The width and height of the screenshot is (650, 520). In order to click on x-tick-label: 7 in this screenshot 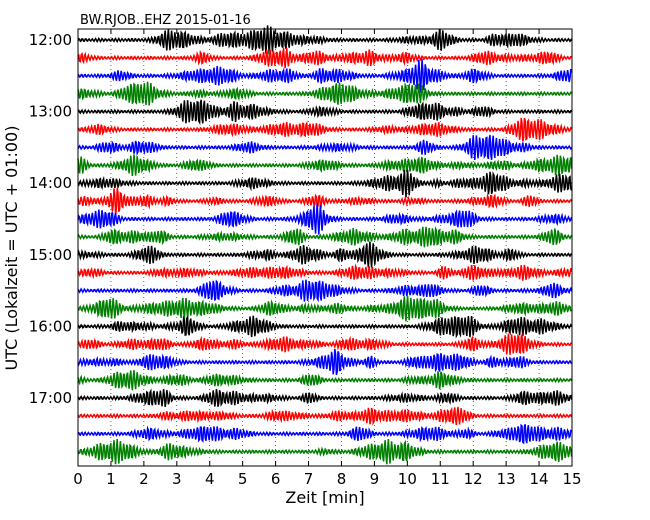, I will do `click(309, 479)`.